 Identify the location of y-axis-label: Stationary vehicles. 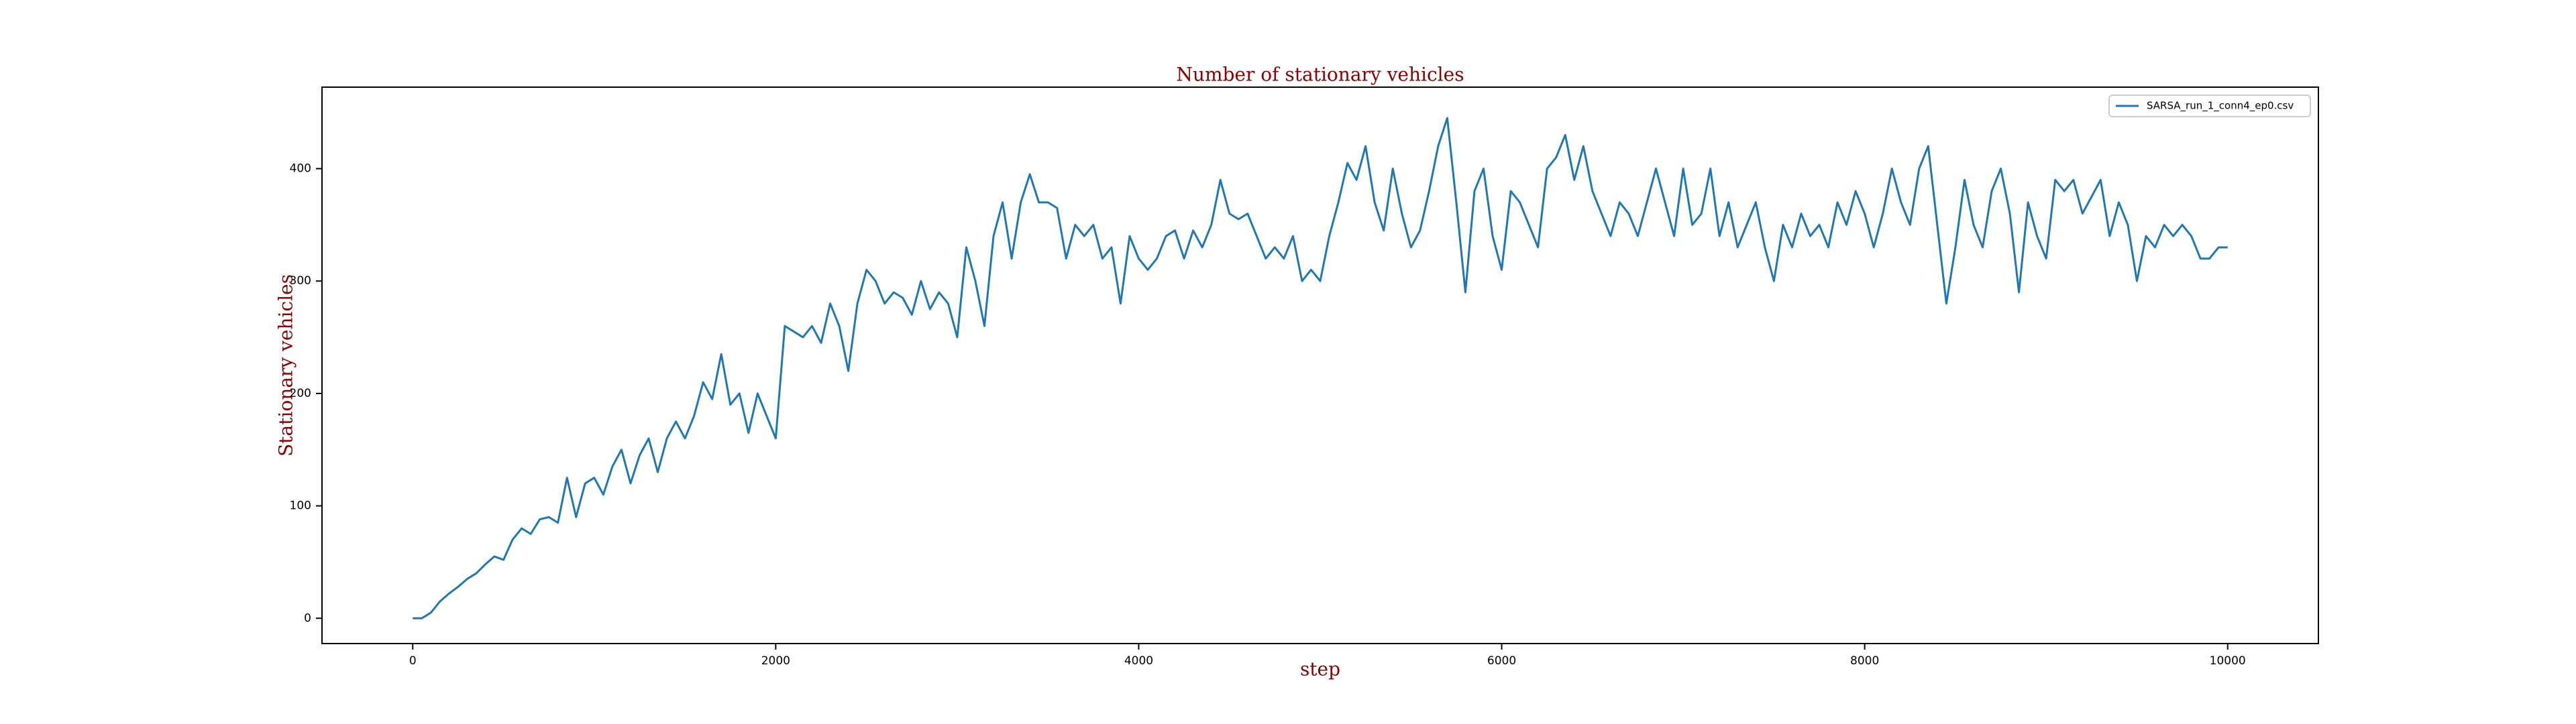
(286, 365).